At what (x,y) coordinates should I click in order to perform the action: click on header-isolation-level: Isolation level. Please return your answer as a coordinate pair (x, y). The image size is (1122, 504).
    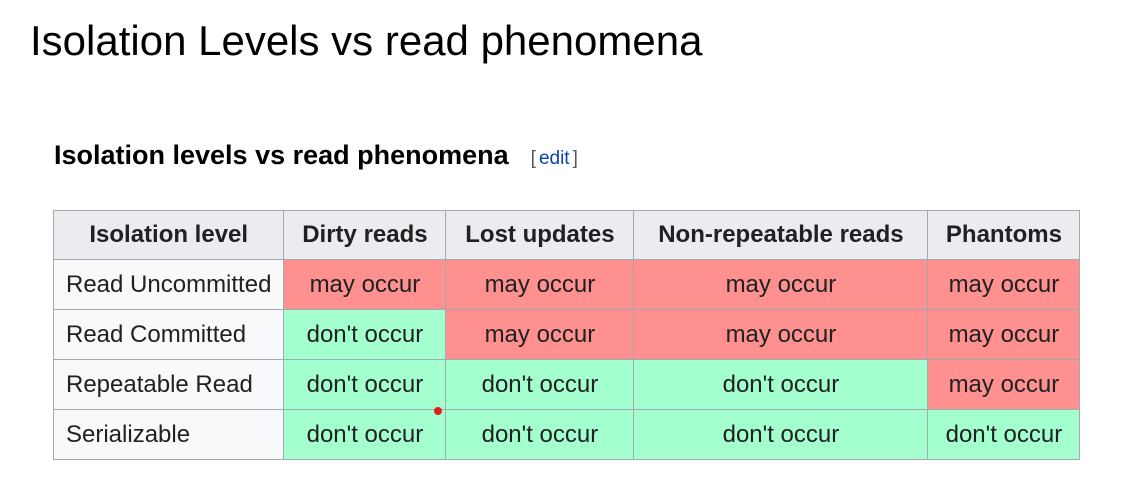
    Looking at the image, I should click on (168, 235).